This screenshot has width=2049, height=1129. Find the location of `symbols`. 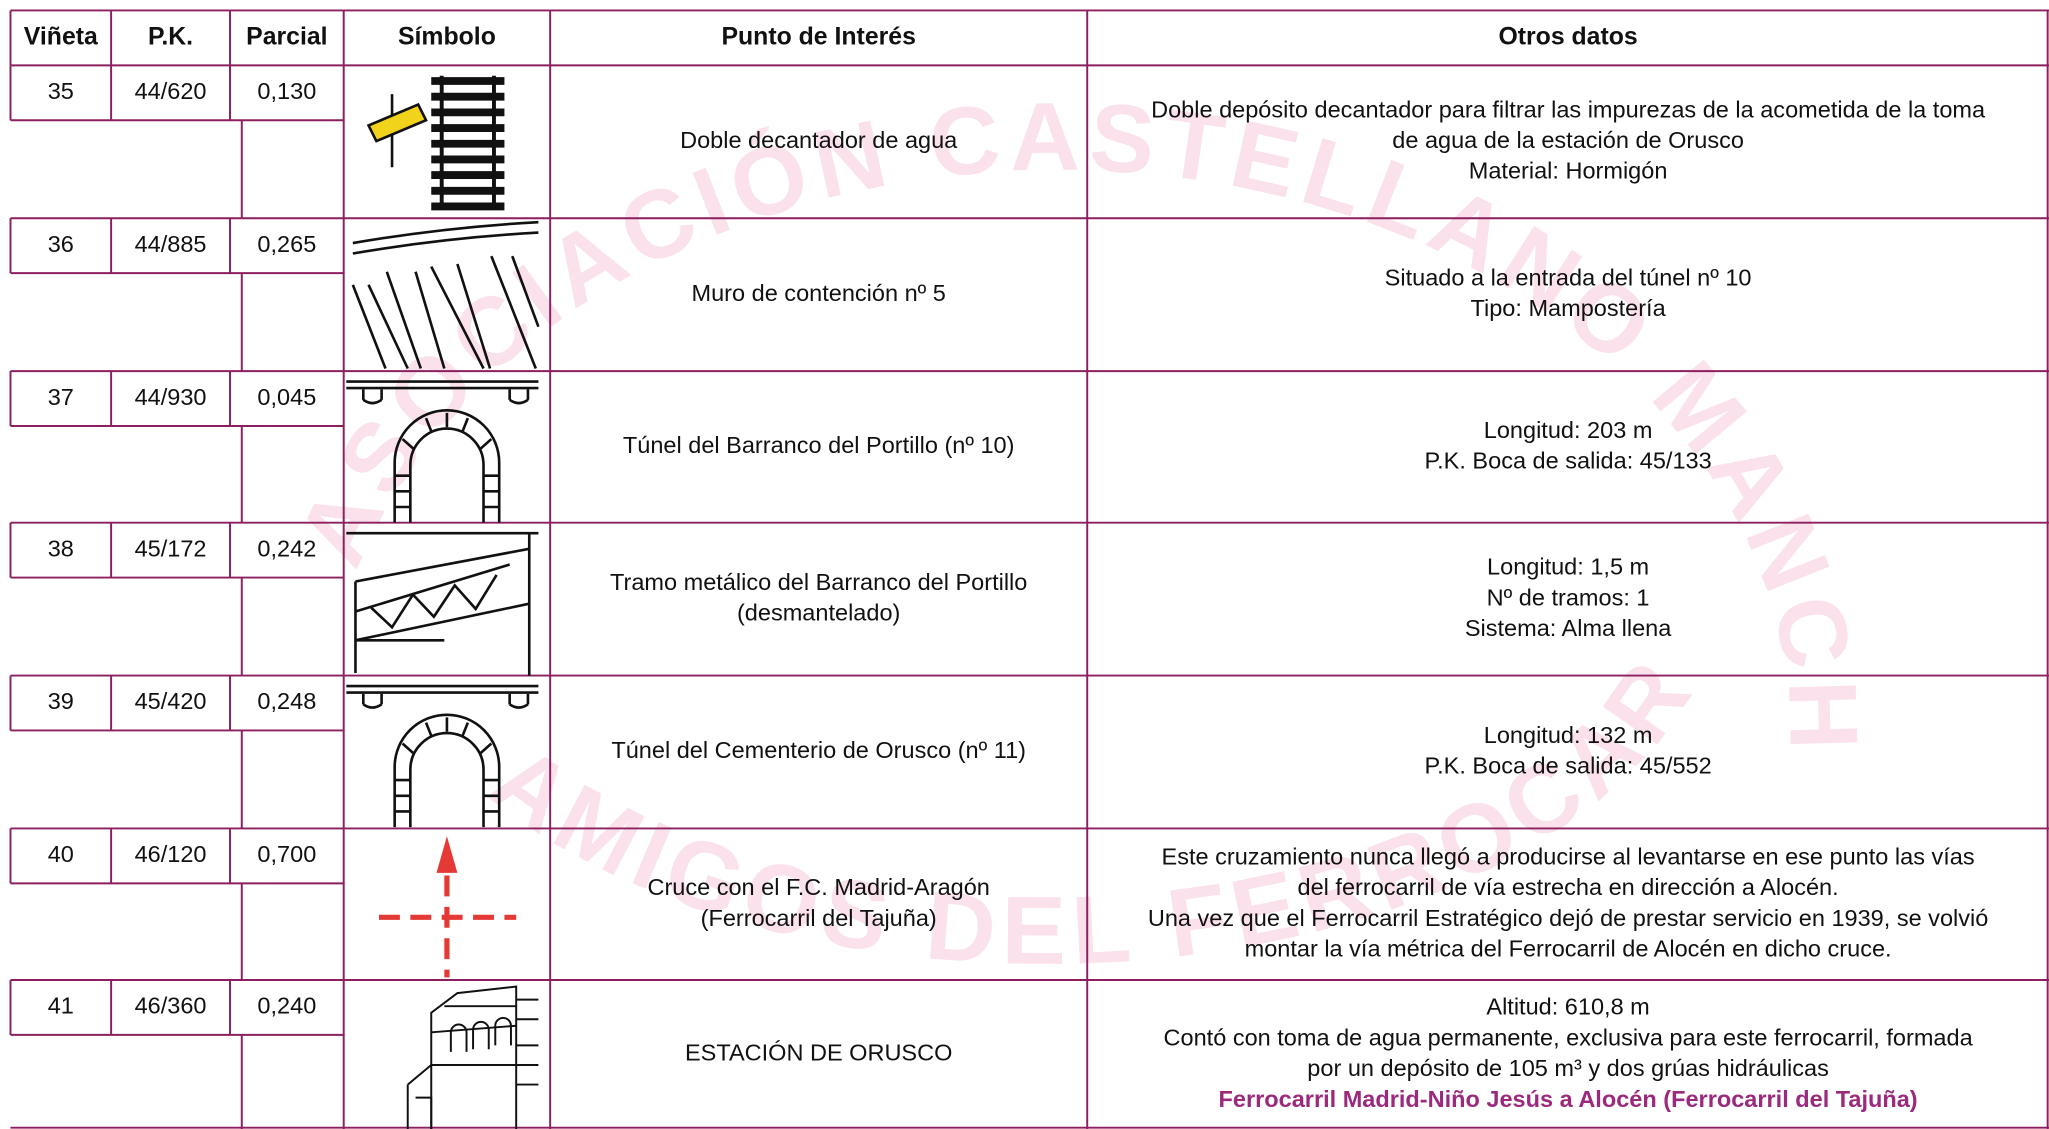

symbols is located at coordinates (442, 602).